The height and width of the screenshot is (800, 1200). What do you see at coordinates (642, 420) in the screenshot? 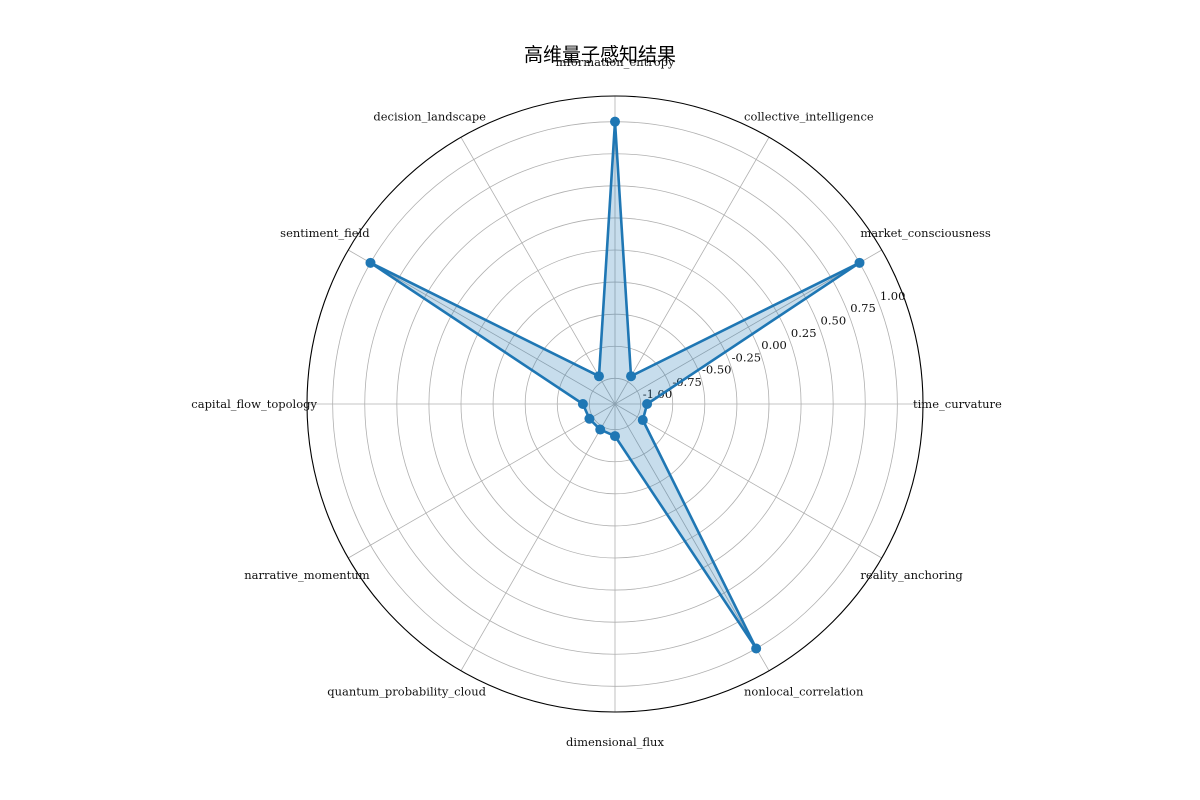
I see `data-point-reality_anchoring` at bounding box center [642, 420].